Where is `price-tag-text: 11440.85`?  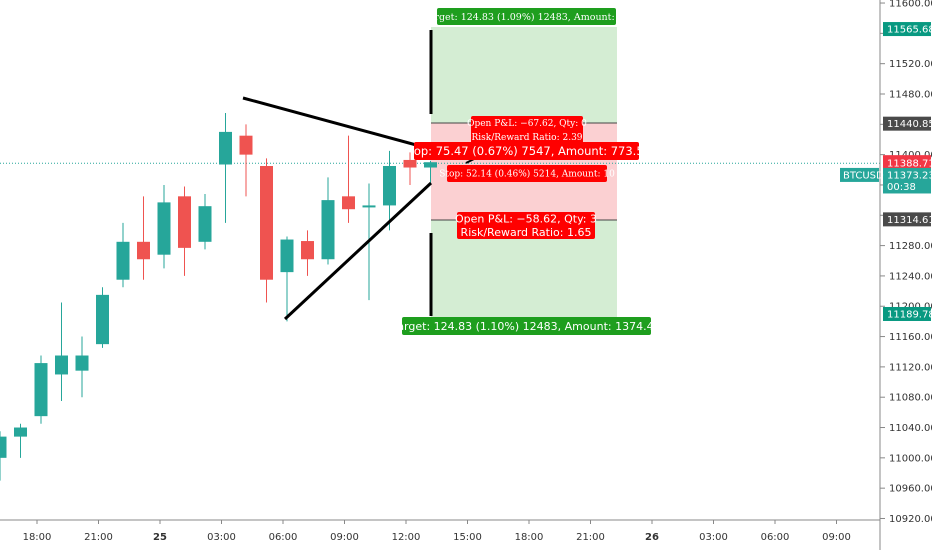 price-tag-text: 11440.85 is located at coordinates (909, 124).